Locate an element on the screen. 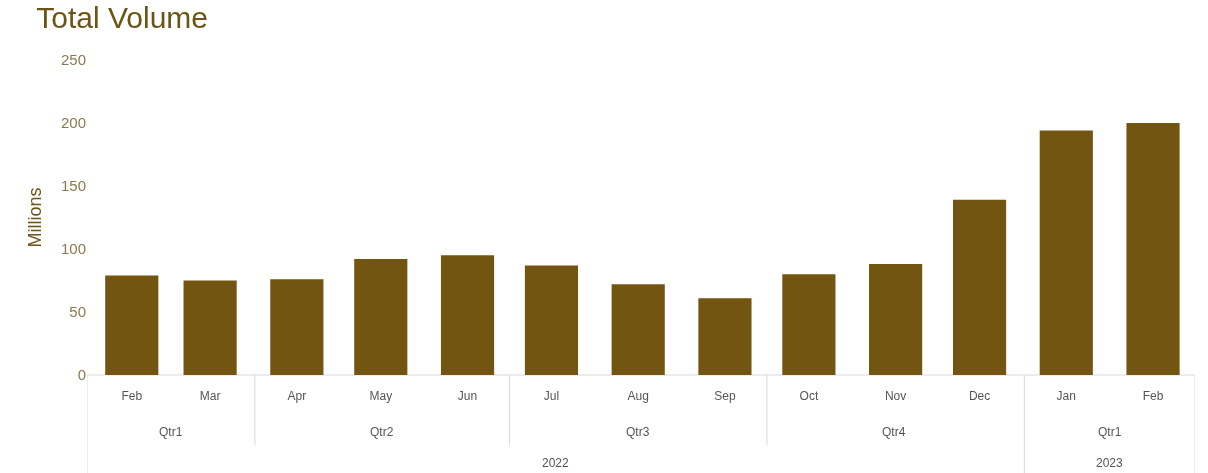  y-tick-label: 250 is located at coordinates (73, 60).